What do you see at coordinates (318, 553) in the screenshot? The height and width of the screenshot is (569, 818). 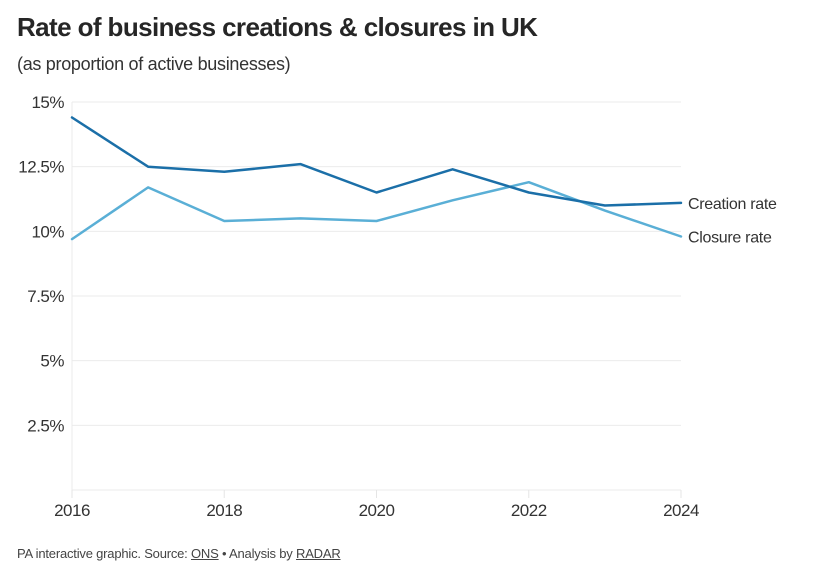 I see `analysis-link: RADAR` at bounding box center [318, 553].